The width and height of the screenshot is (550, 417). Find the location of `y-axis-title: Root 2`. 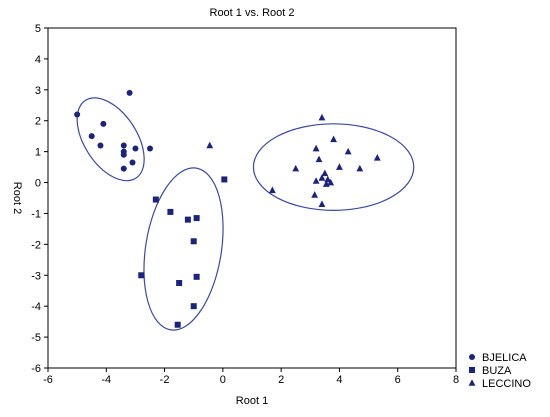

y-axis-title: Root 2 is located at coordinates (17, 198).